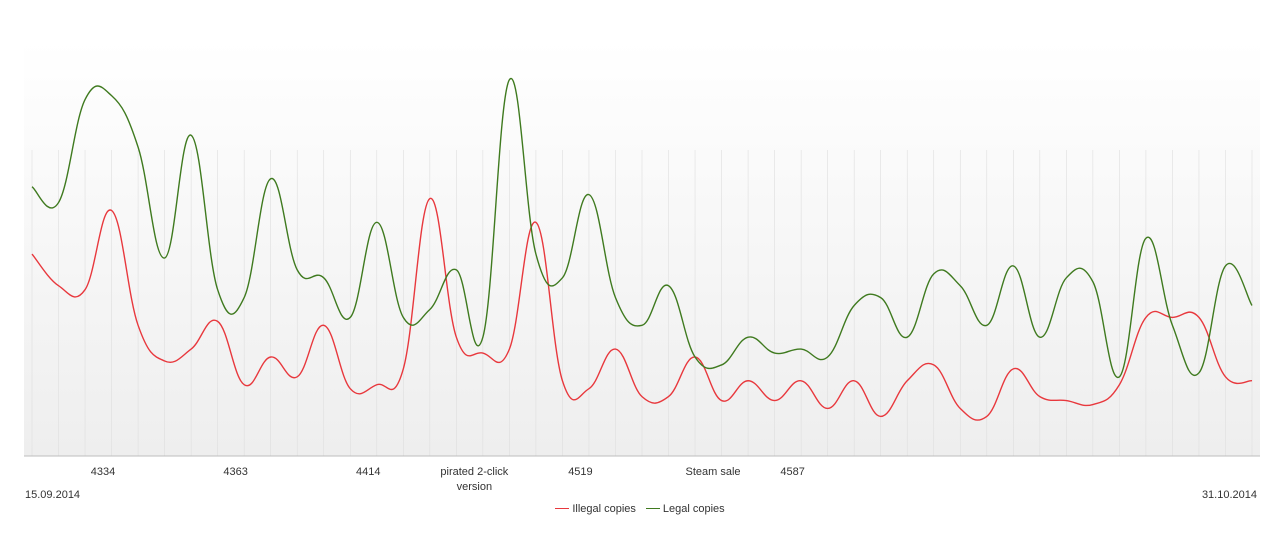 The height and width of the screenshot is (548, 1280). What do you see at coordinates (368, 472) in the screenshot?
I see `annotation-label: 4414` at bounding box center [368, 472].